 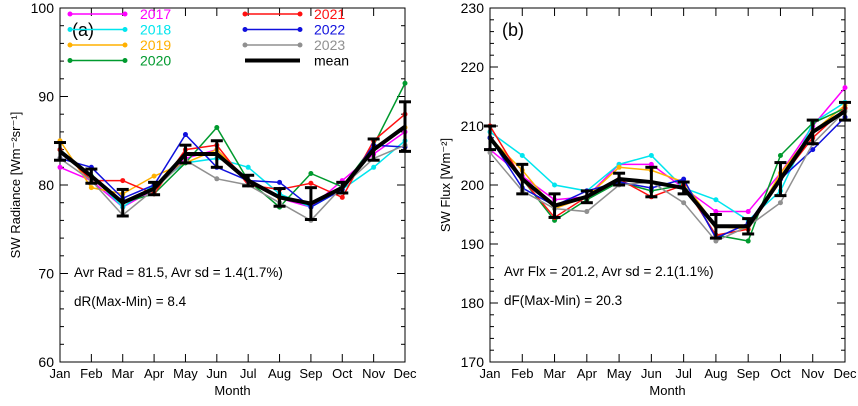 I want to click on series-line-2022, so click(x=667, y=178).